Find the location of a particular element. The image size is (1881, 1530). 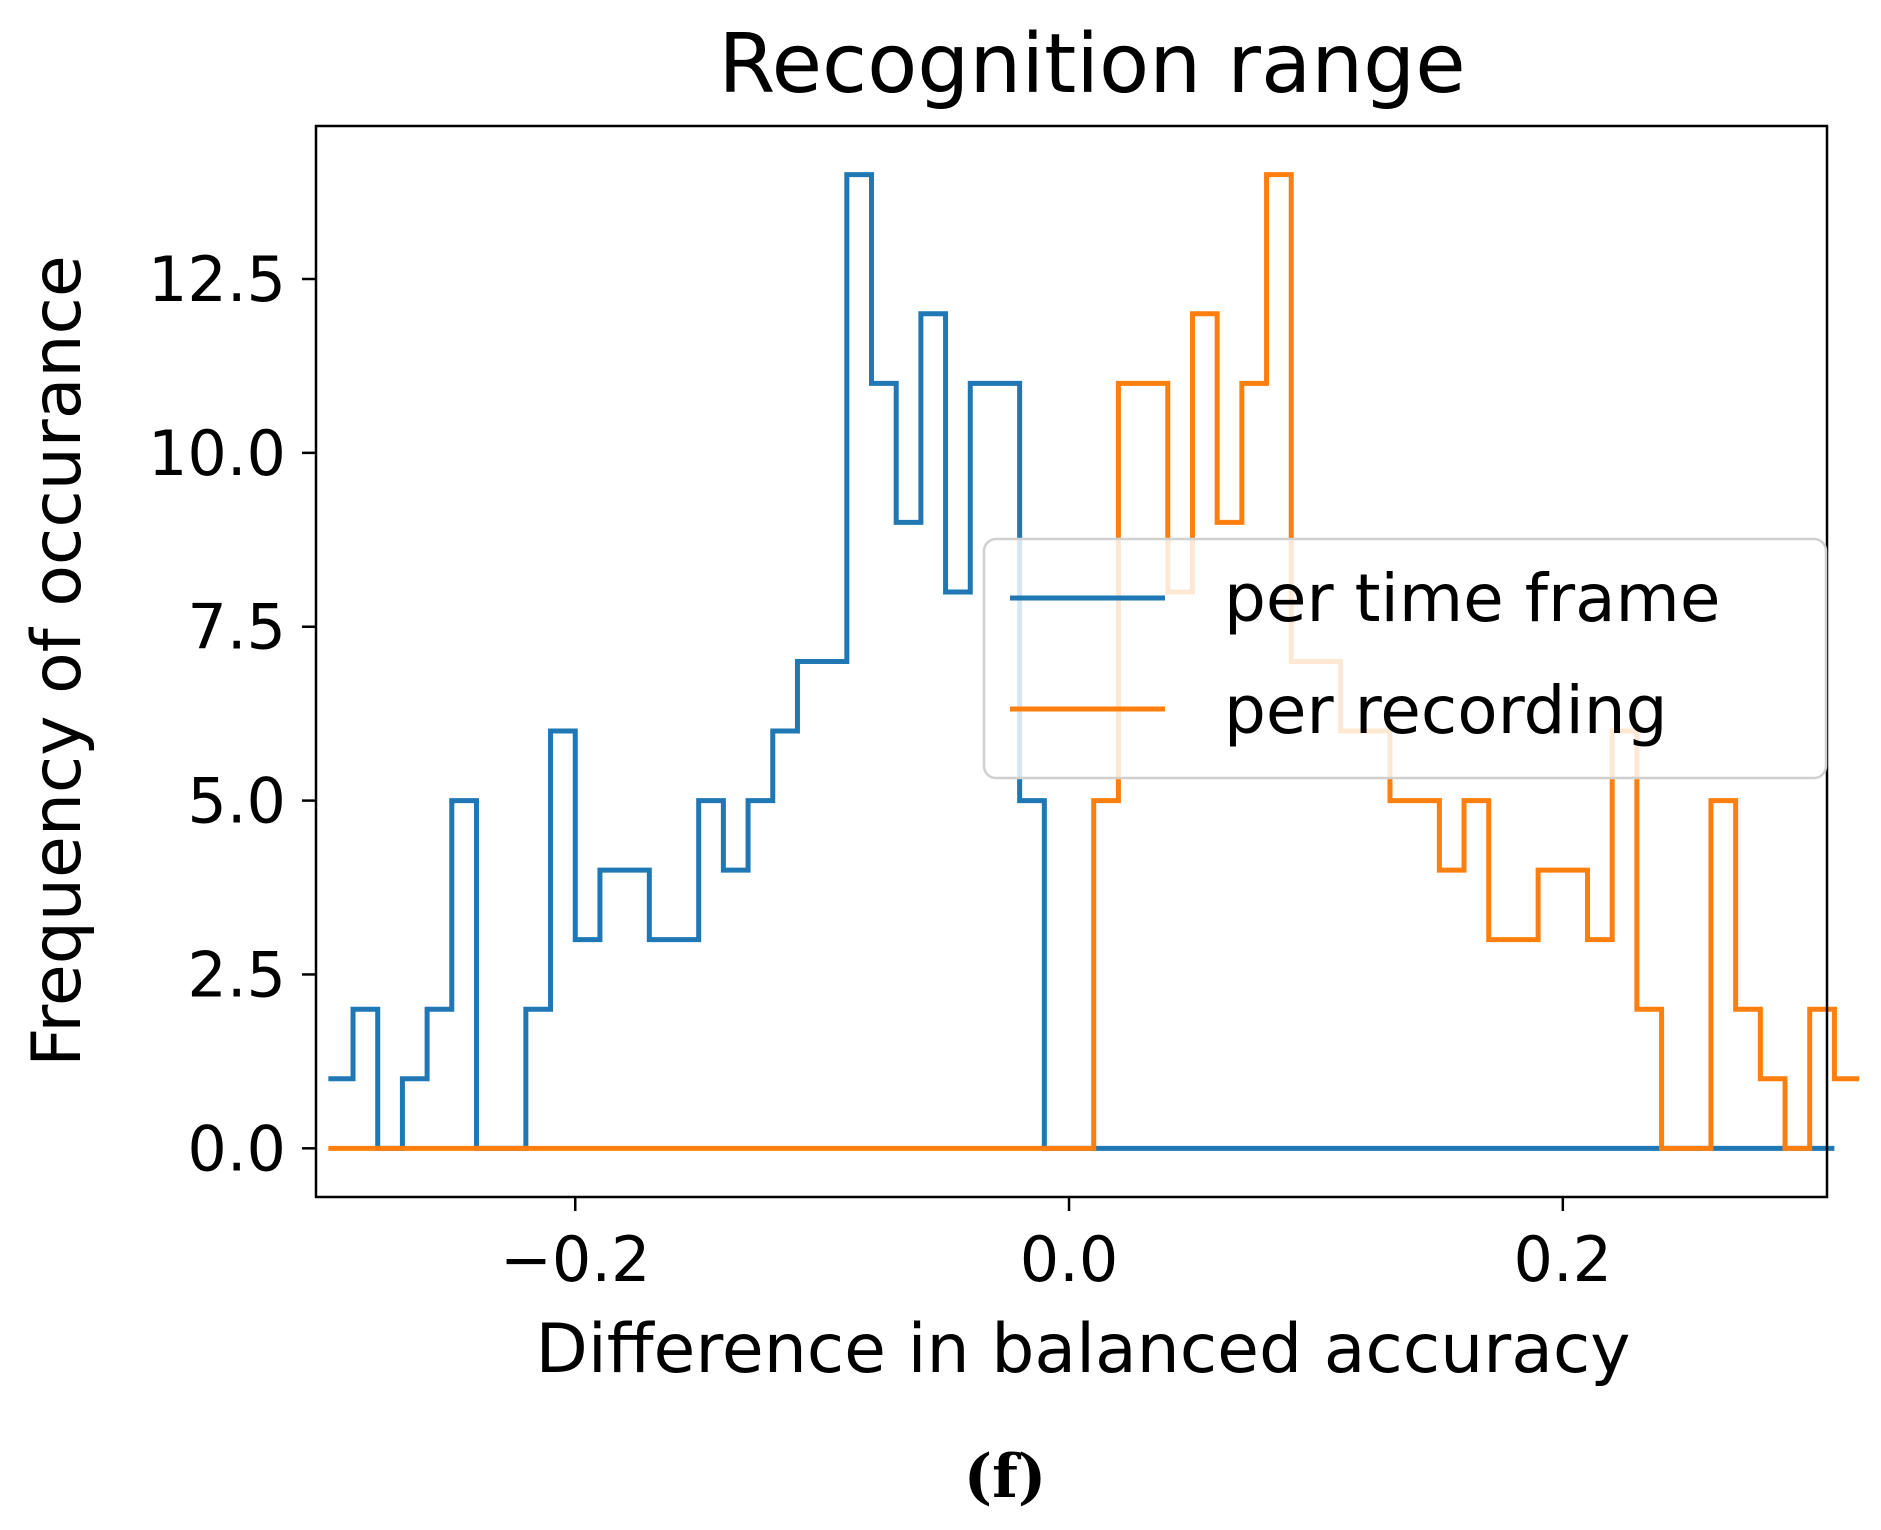

figure-caption: (f) is located at coordinates (1005, 1477).